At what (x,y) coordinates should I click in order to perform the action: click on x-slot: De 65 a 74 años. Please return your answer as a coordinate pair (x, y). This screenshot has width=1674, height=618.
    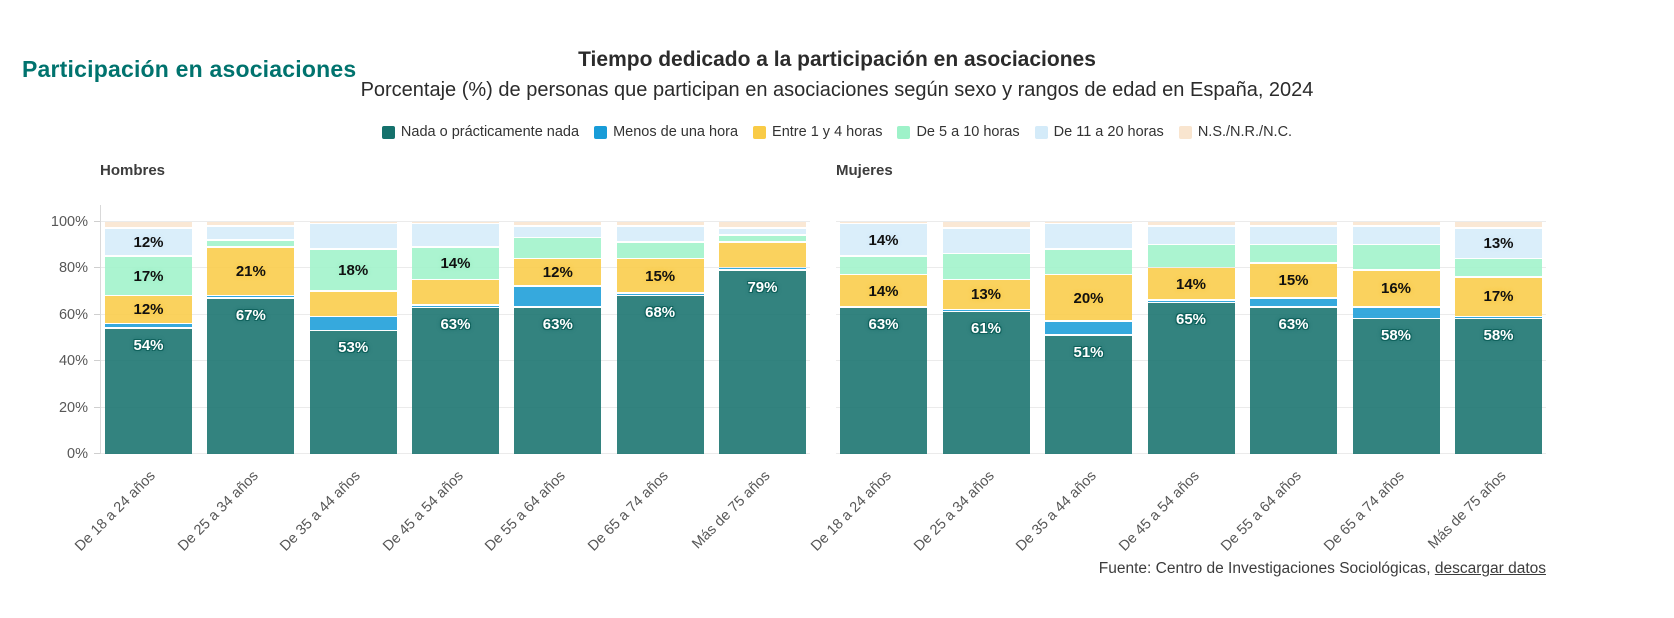
    Looking at the image, I should click on (1380, 507).